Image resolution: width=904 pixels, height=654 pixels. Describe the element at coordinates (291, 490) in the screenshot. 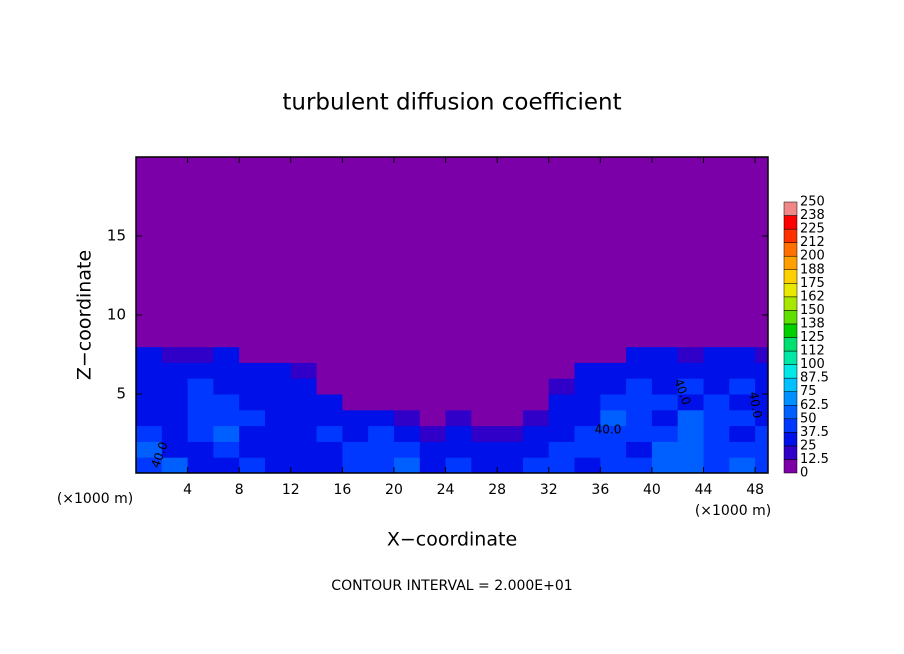

I see `x-tick-label: 12` at that location.